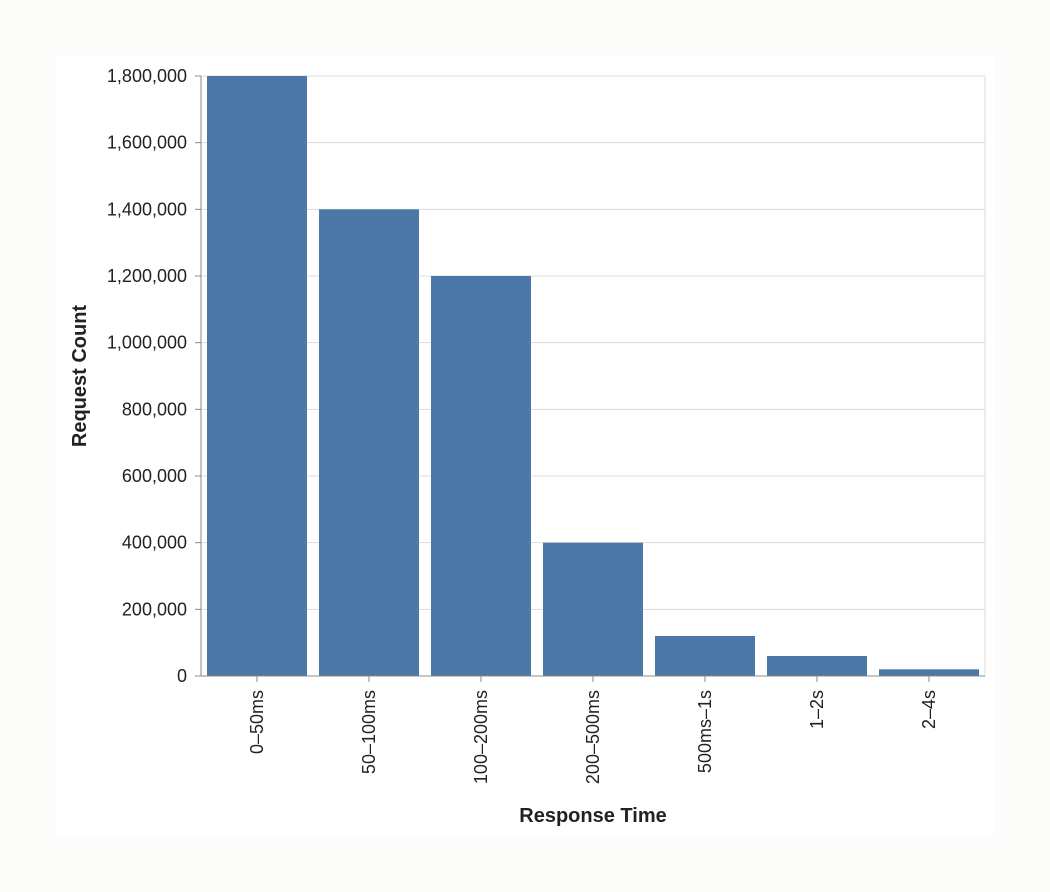 This screenshot has width=1050, height=892. I want to click on x-axis-title: Response Time, so click(592, 816).